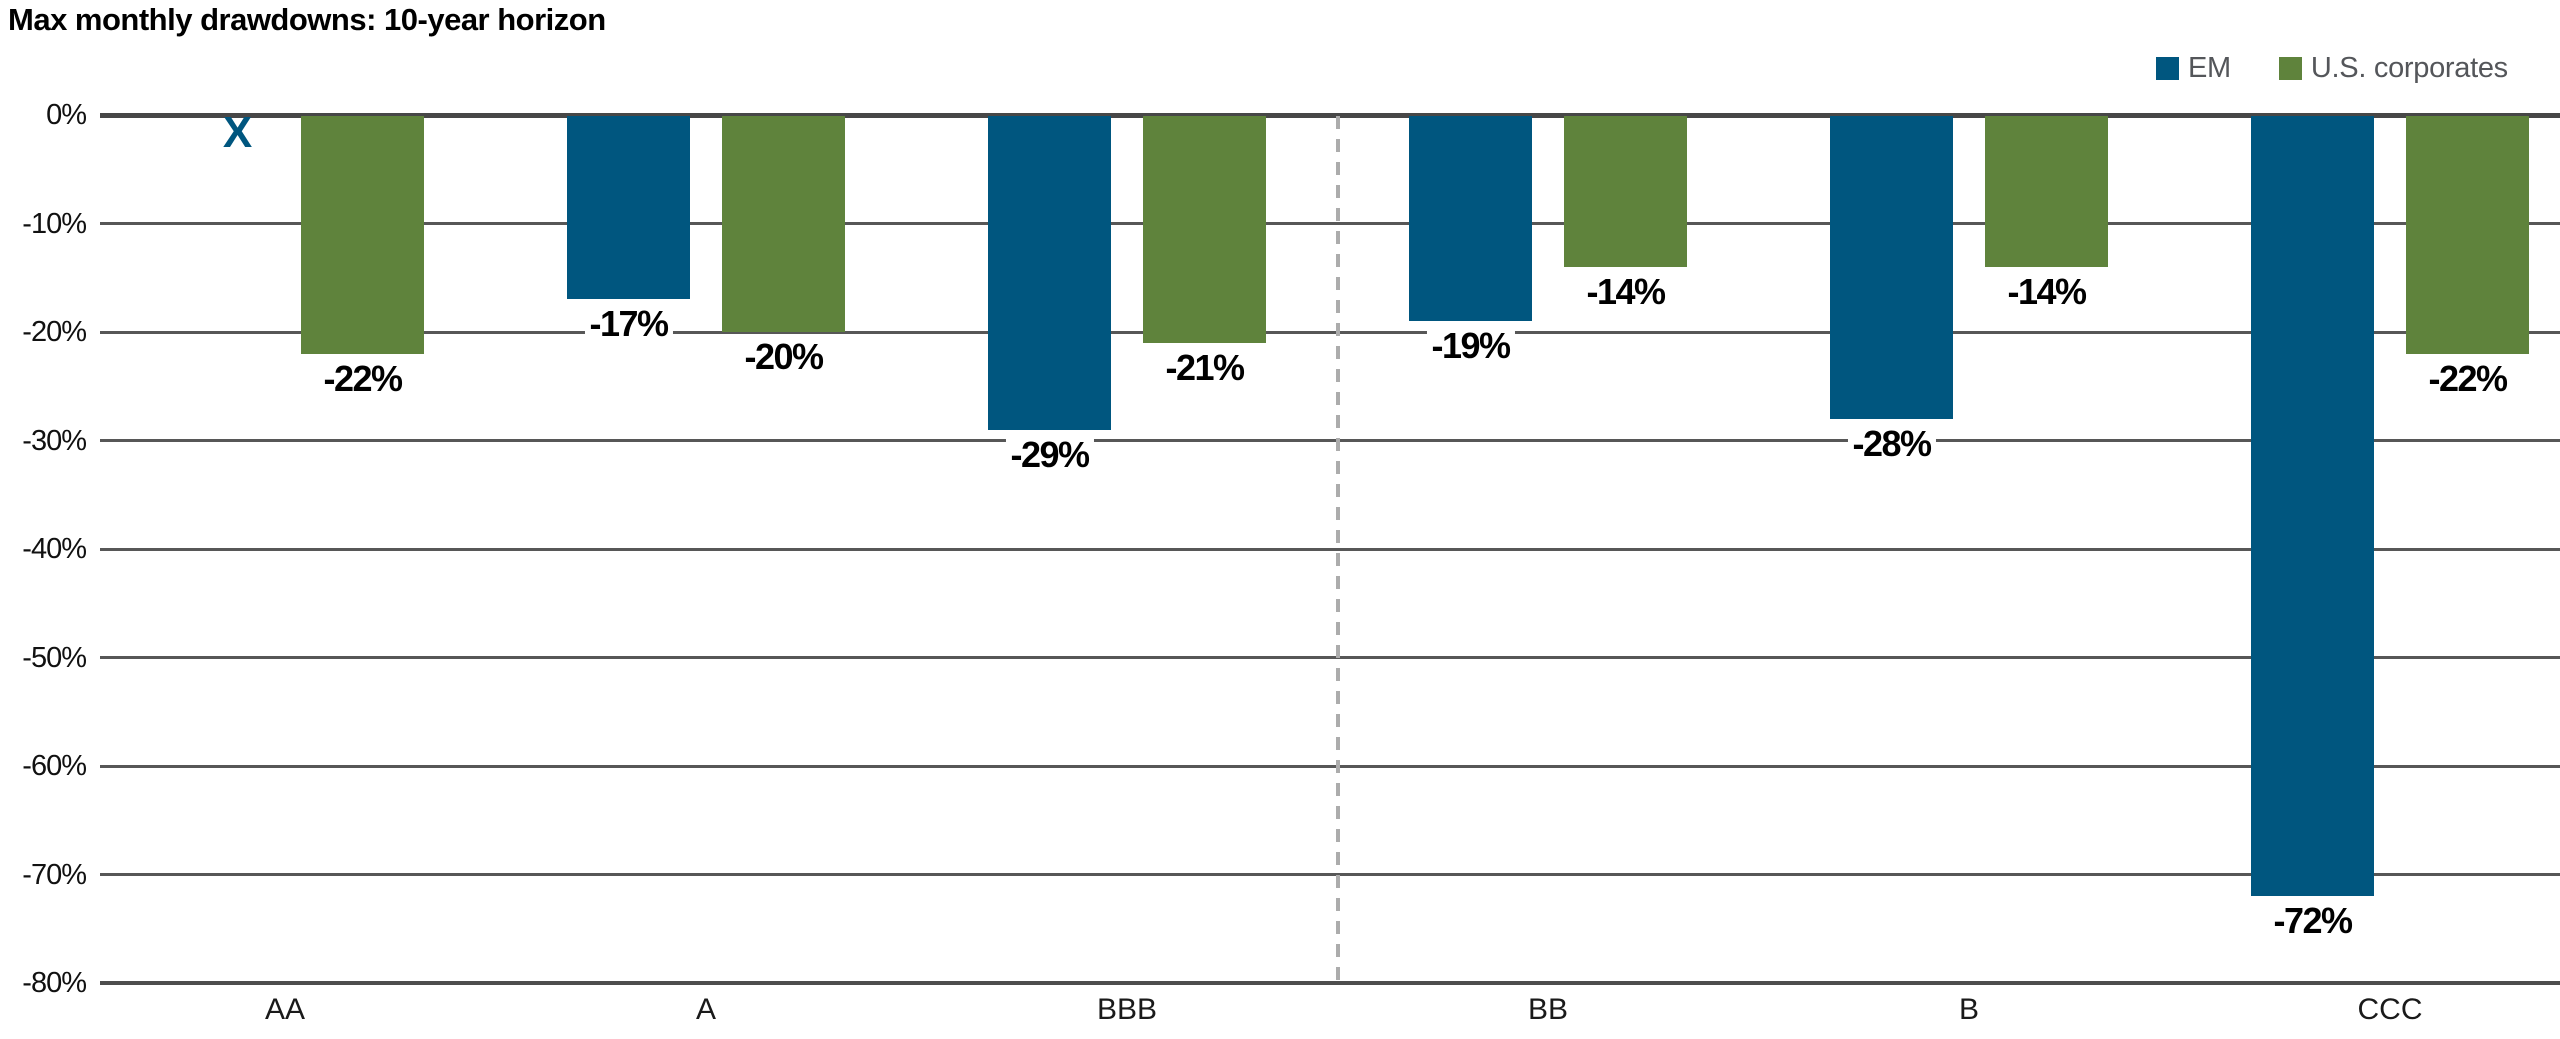 This screenshot has width=2560, height=1039. What do you see at coordinates (2390, 1009) in the screenshot?
I see `category-label-ccc: CCC` at bounding box center [2390, 1009].